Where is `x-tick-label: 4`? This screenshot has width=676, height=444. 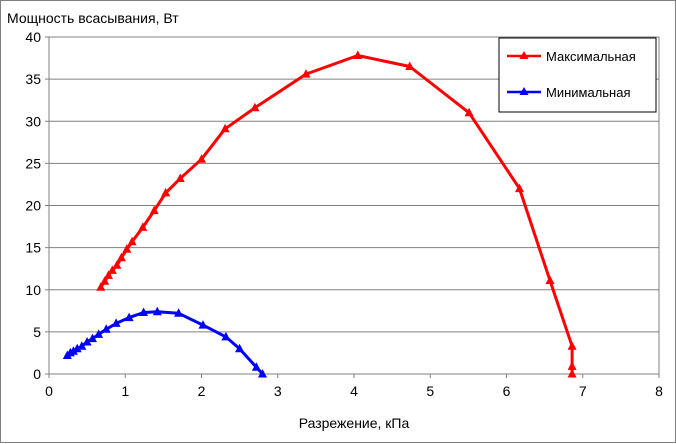 x-tick-label: 4 is located at coordinates (354, 391).